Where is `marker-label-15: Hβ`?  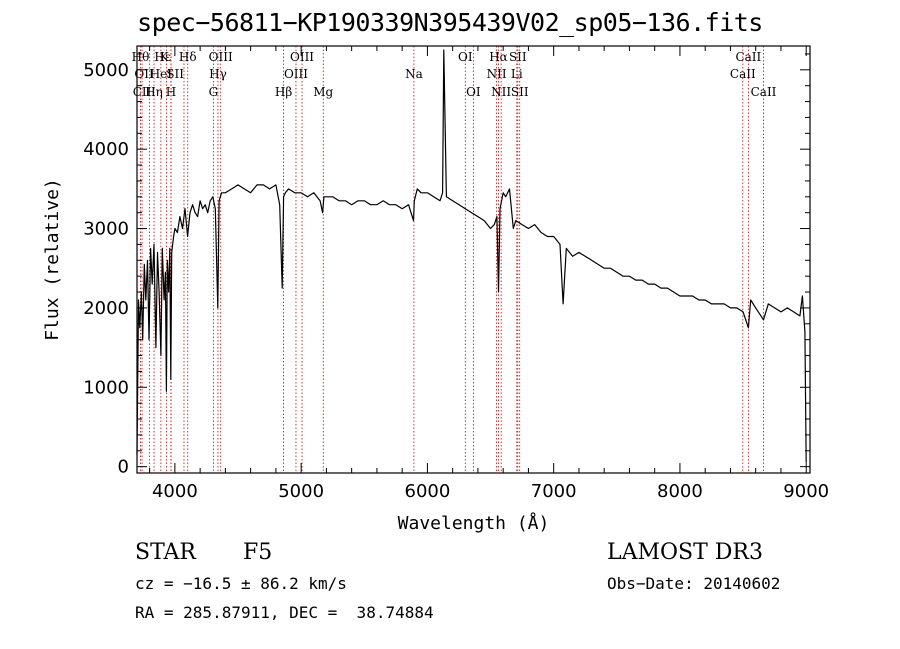
marker-label-15: Hβ is located at coordinates (283, 92).